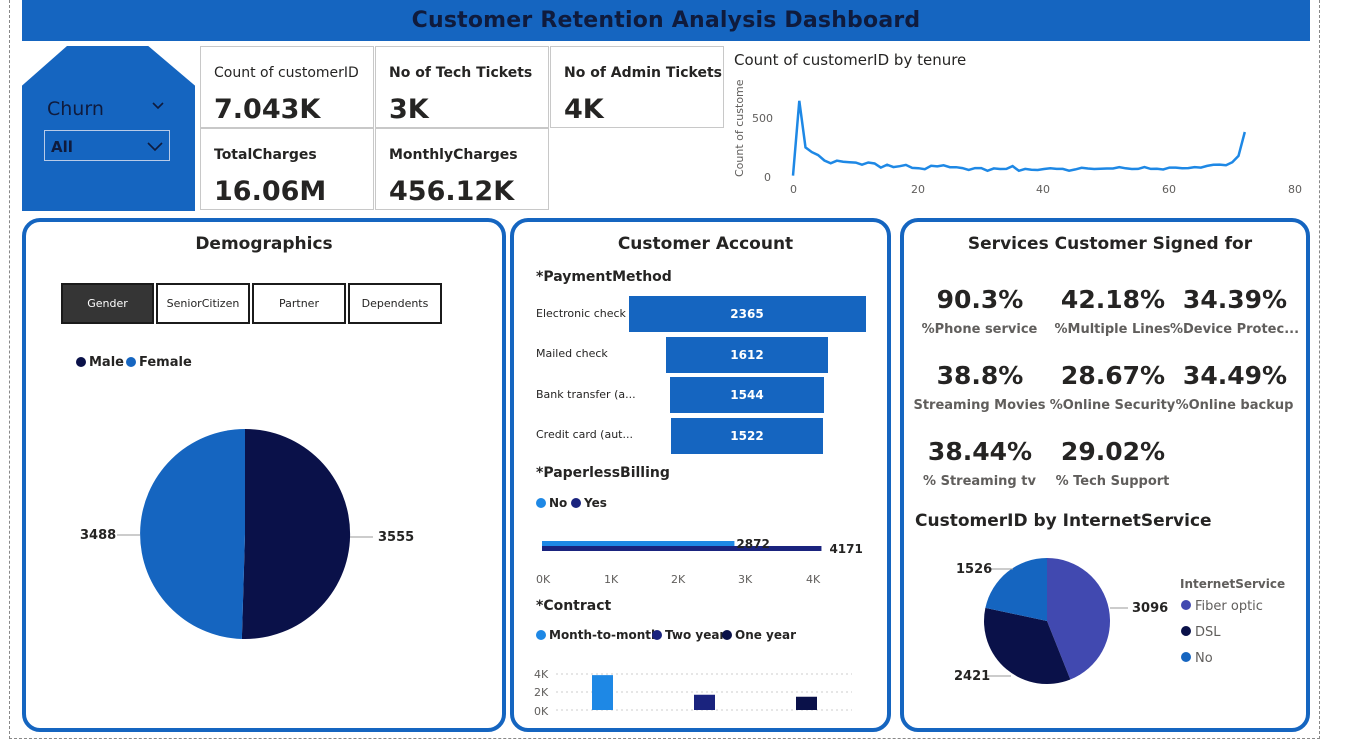 Image resolution: width=1351 pixels, height=743 pixels. What do you see at coordinates (574, 606) in the screenshot?
I see `contract-title: *Contract` at bounding box center [574, 606].